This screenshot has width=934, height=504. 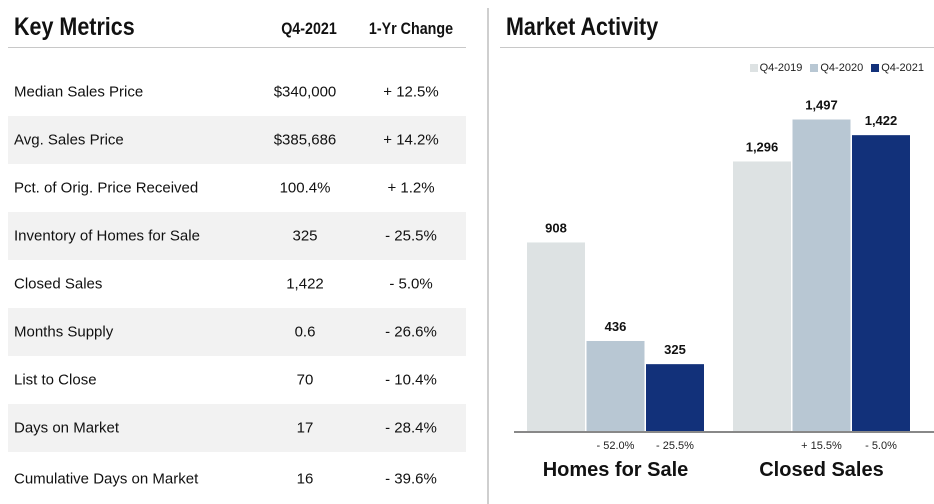 I want to click on column-header-change: 1-Yr Change, so click(x=411, y=28).